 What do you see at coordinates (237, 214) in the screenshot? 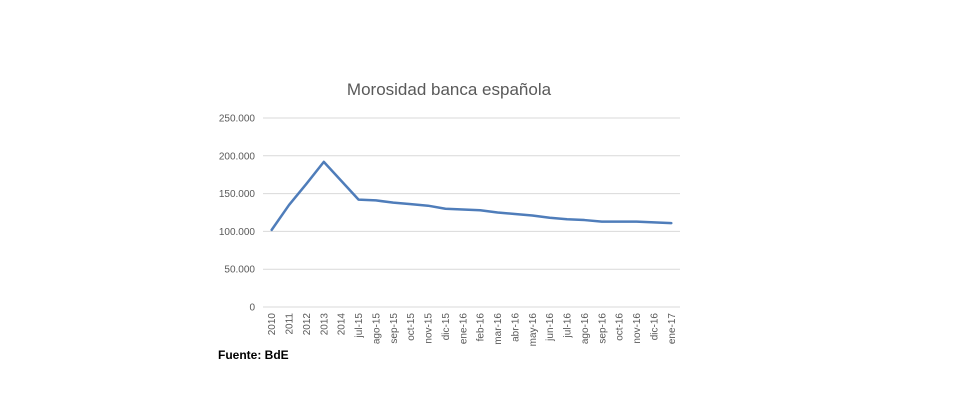
I see `y-axis-ticks: 0 50.000 100.000 150.000 200.000 250.000` at bounding box center [237, 214].